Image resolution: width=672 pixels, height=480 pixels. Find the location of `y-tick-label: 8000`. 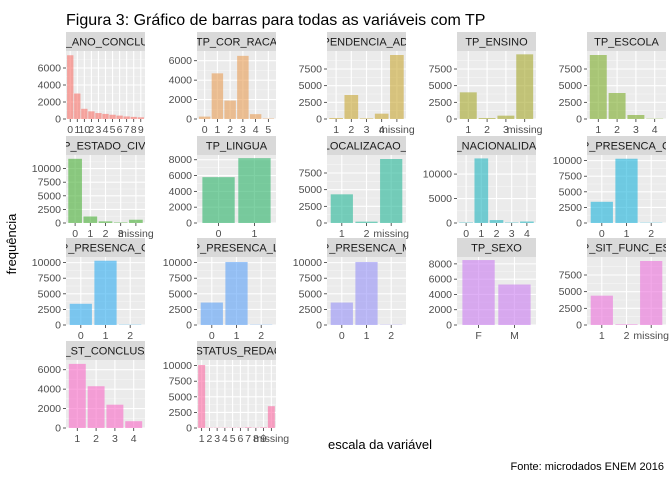

y-tick-label: 8000 is located at coordinates (441, 264).